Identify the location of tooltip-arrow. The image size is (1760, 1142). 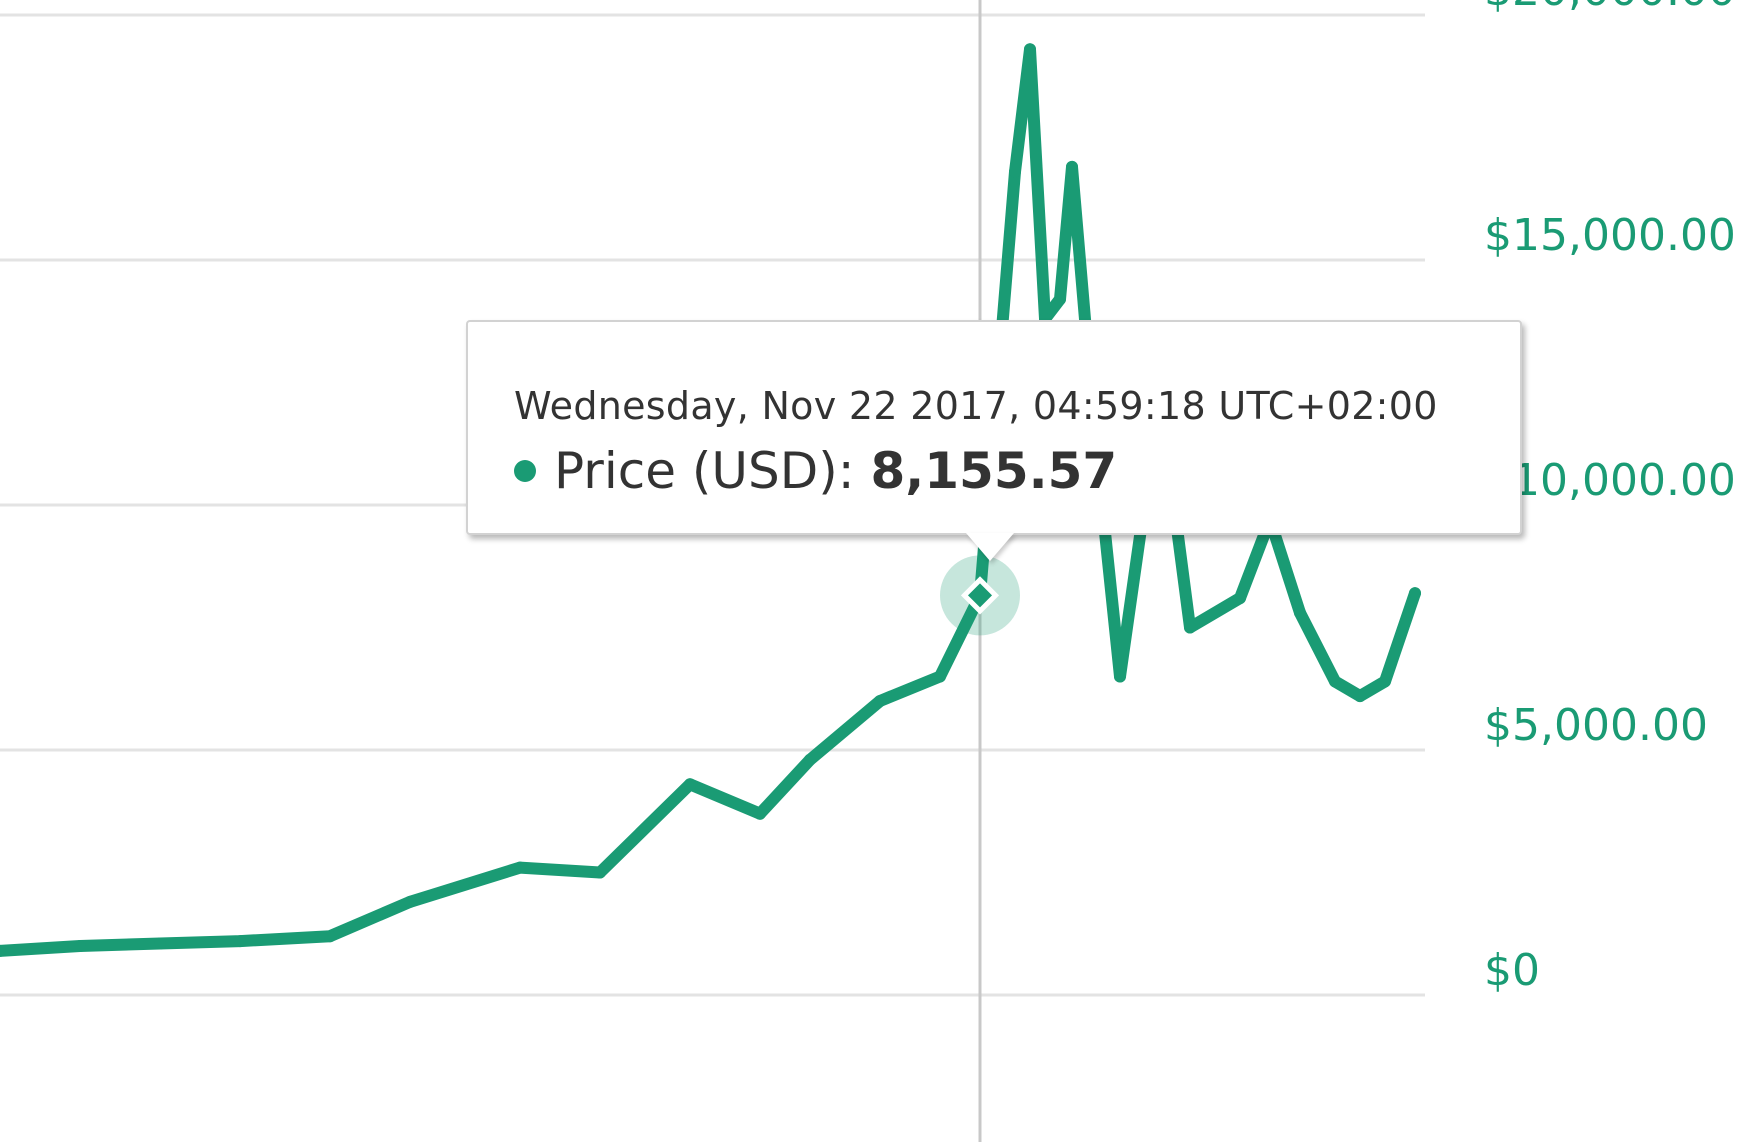
(990, 547).